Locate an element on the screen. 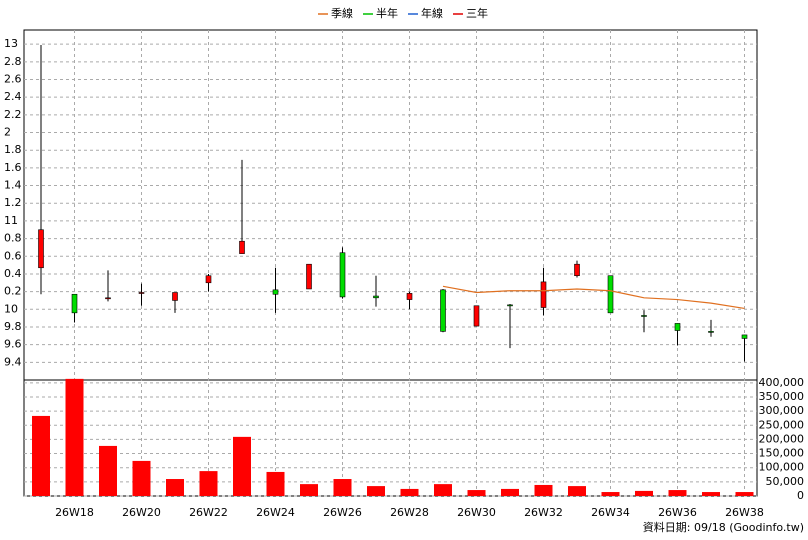 This screenshot has width=808, height=540. y-tick-label: 1.6 is located at coordinates (13, 167).